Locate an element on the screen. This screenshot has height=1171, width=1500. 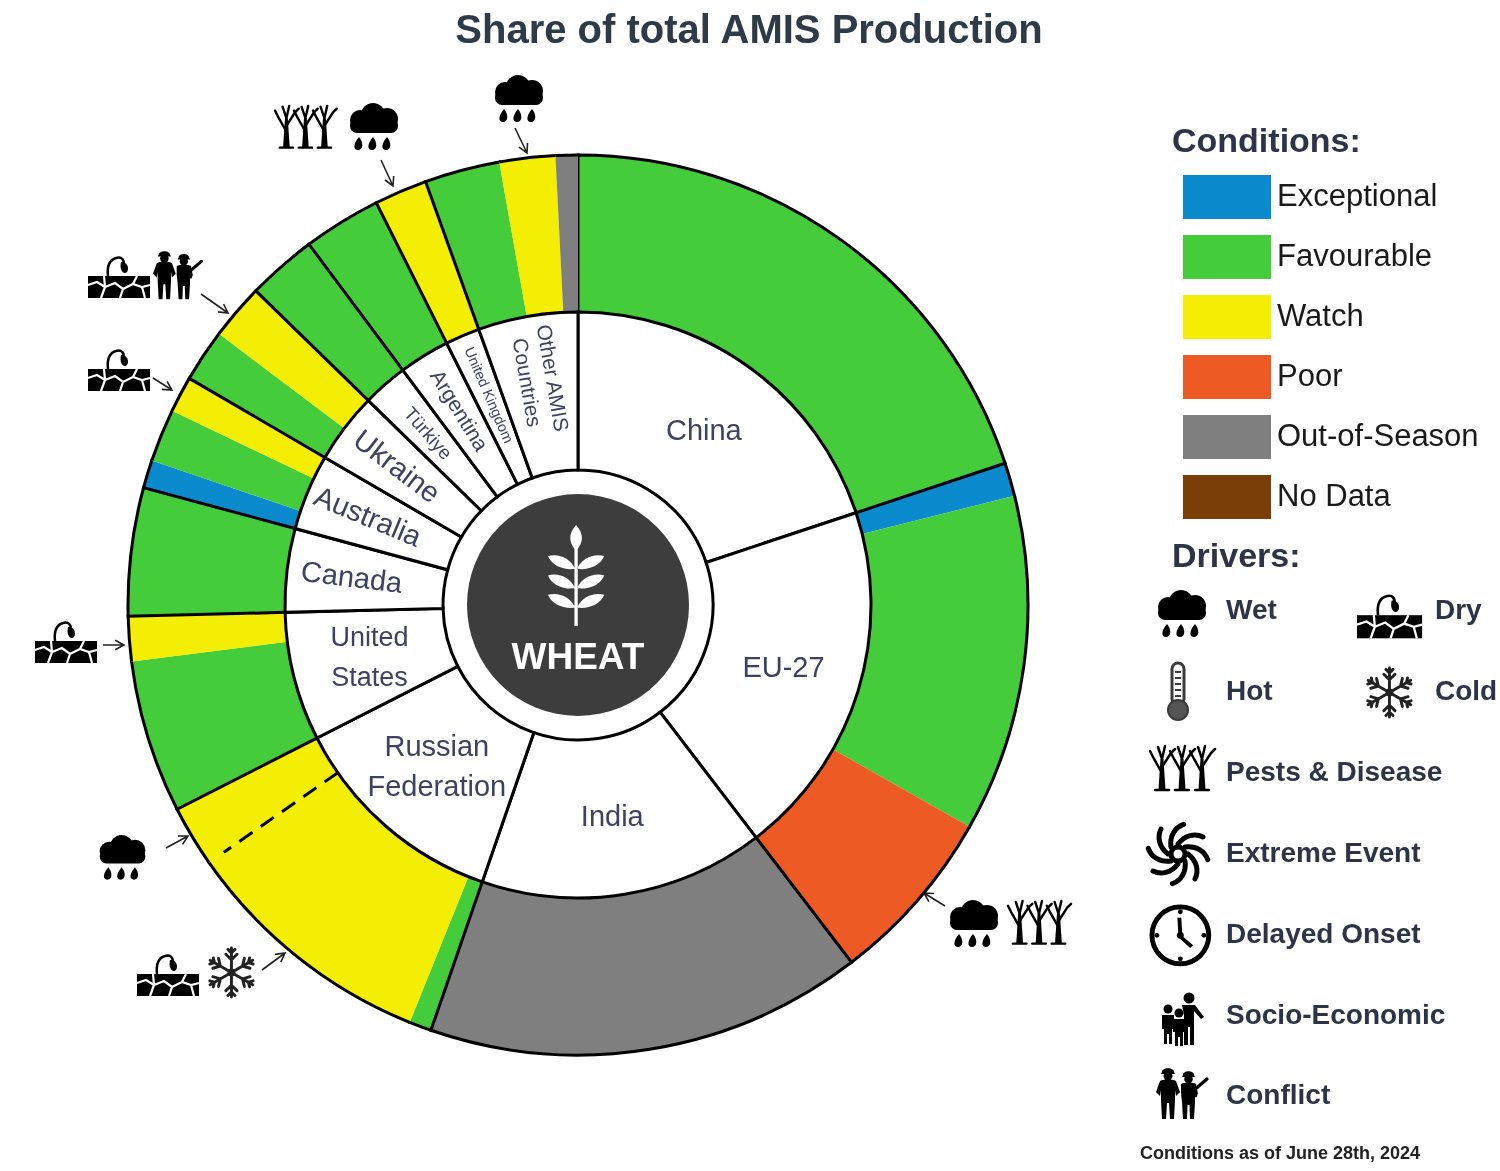
slice-label: United States is located at coordinates (369, 656).